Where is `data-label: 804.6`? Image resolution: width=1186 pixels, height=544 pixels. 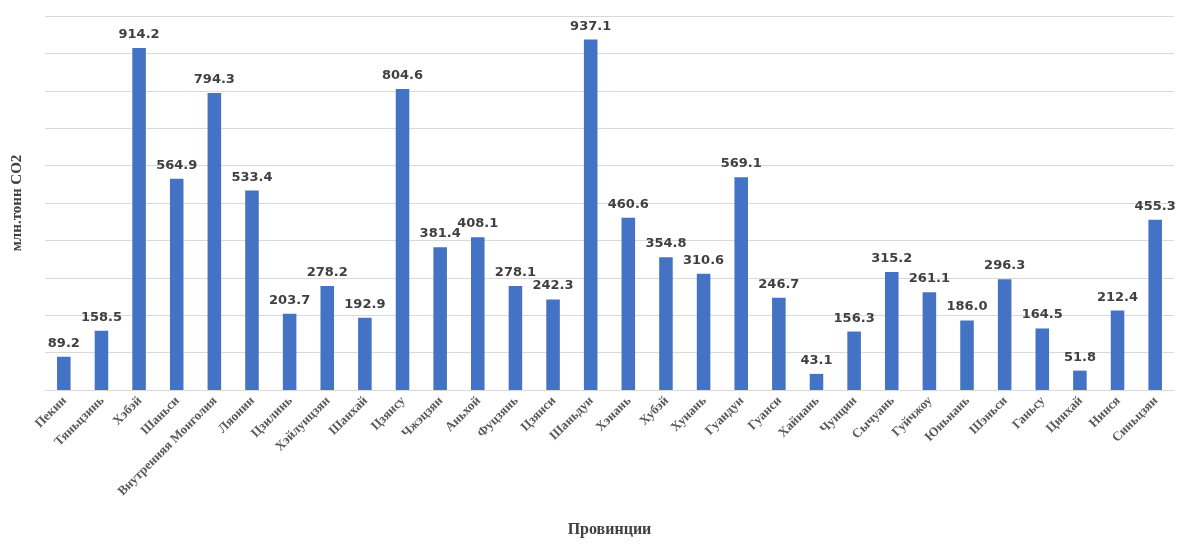
data-label: 804.6 is located at coordinates (402, 75).